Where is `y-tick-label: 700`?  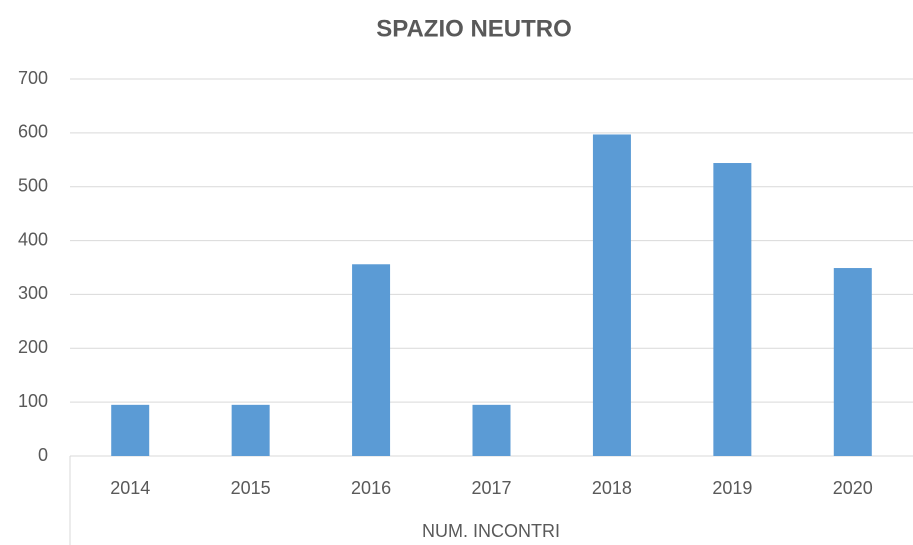
y-tick-label: 700 is located at coordinates (33, 78).